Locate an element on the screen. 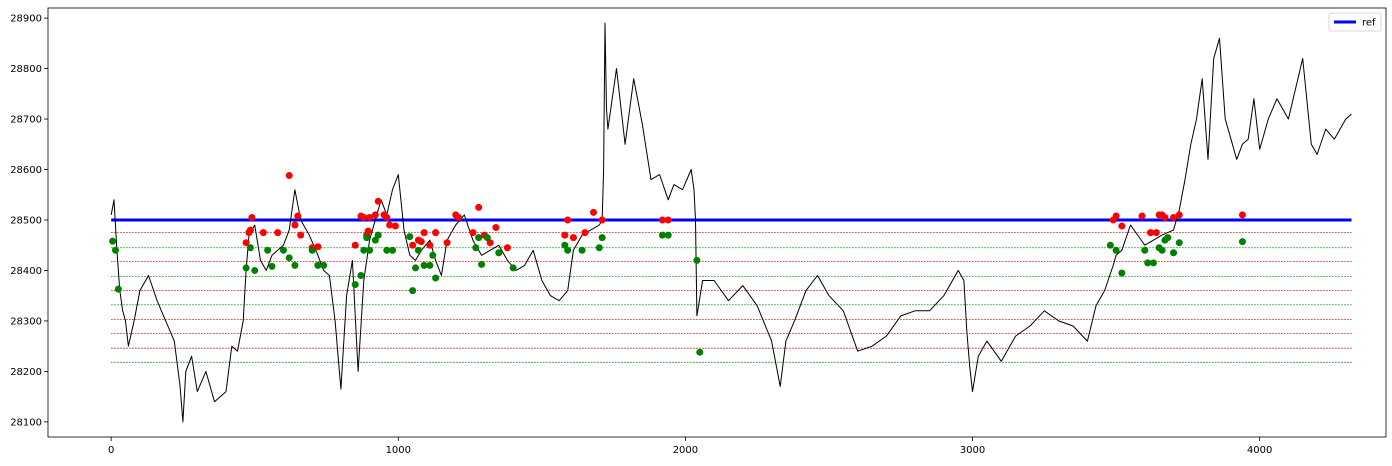 The height and width of the screenshot is (466, 1392). y-tick-label: 28900 is located at coordinates (26, 19).